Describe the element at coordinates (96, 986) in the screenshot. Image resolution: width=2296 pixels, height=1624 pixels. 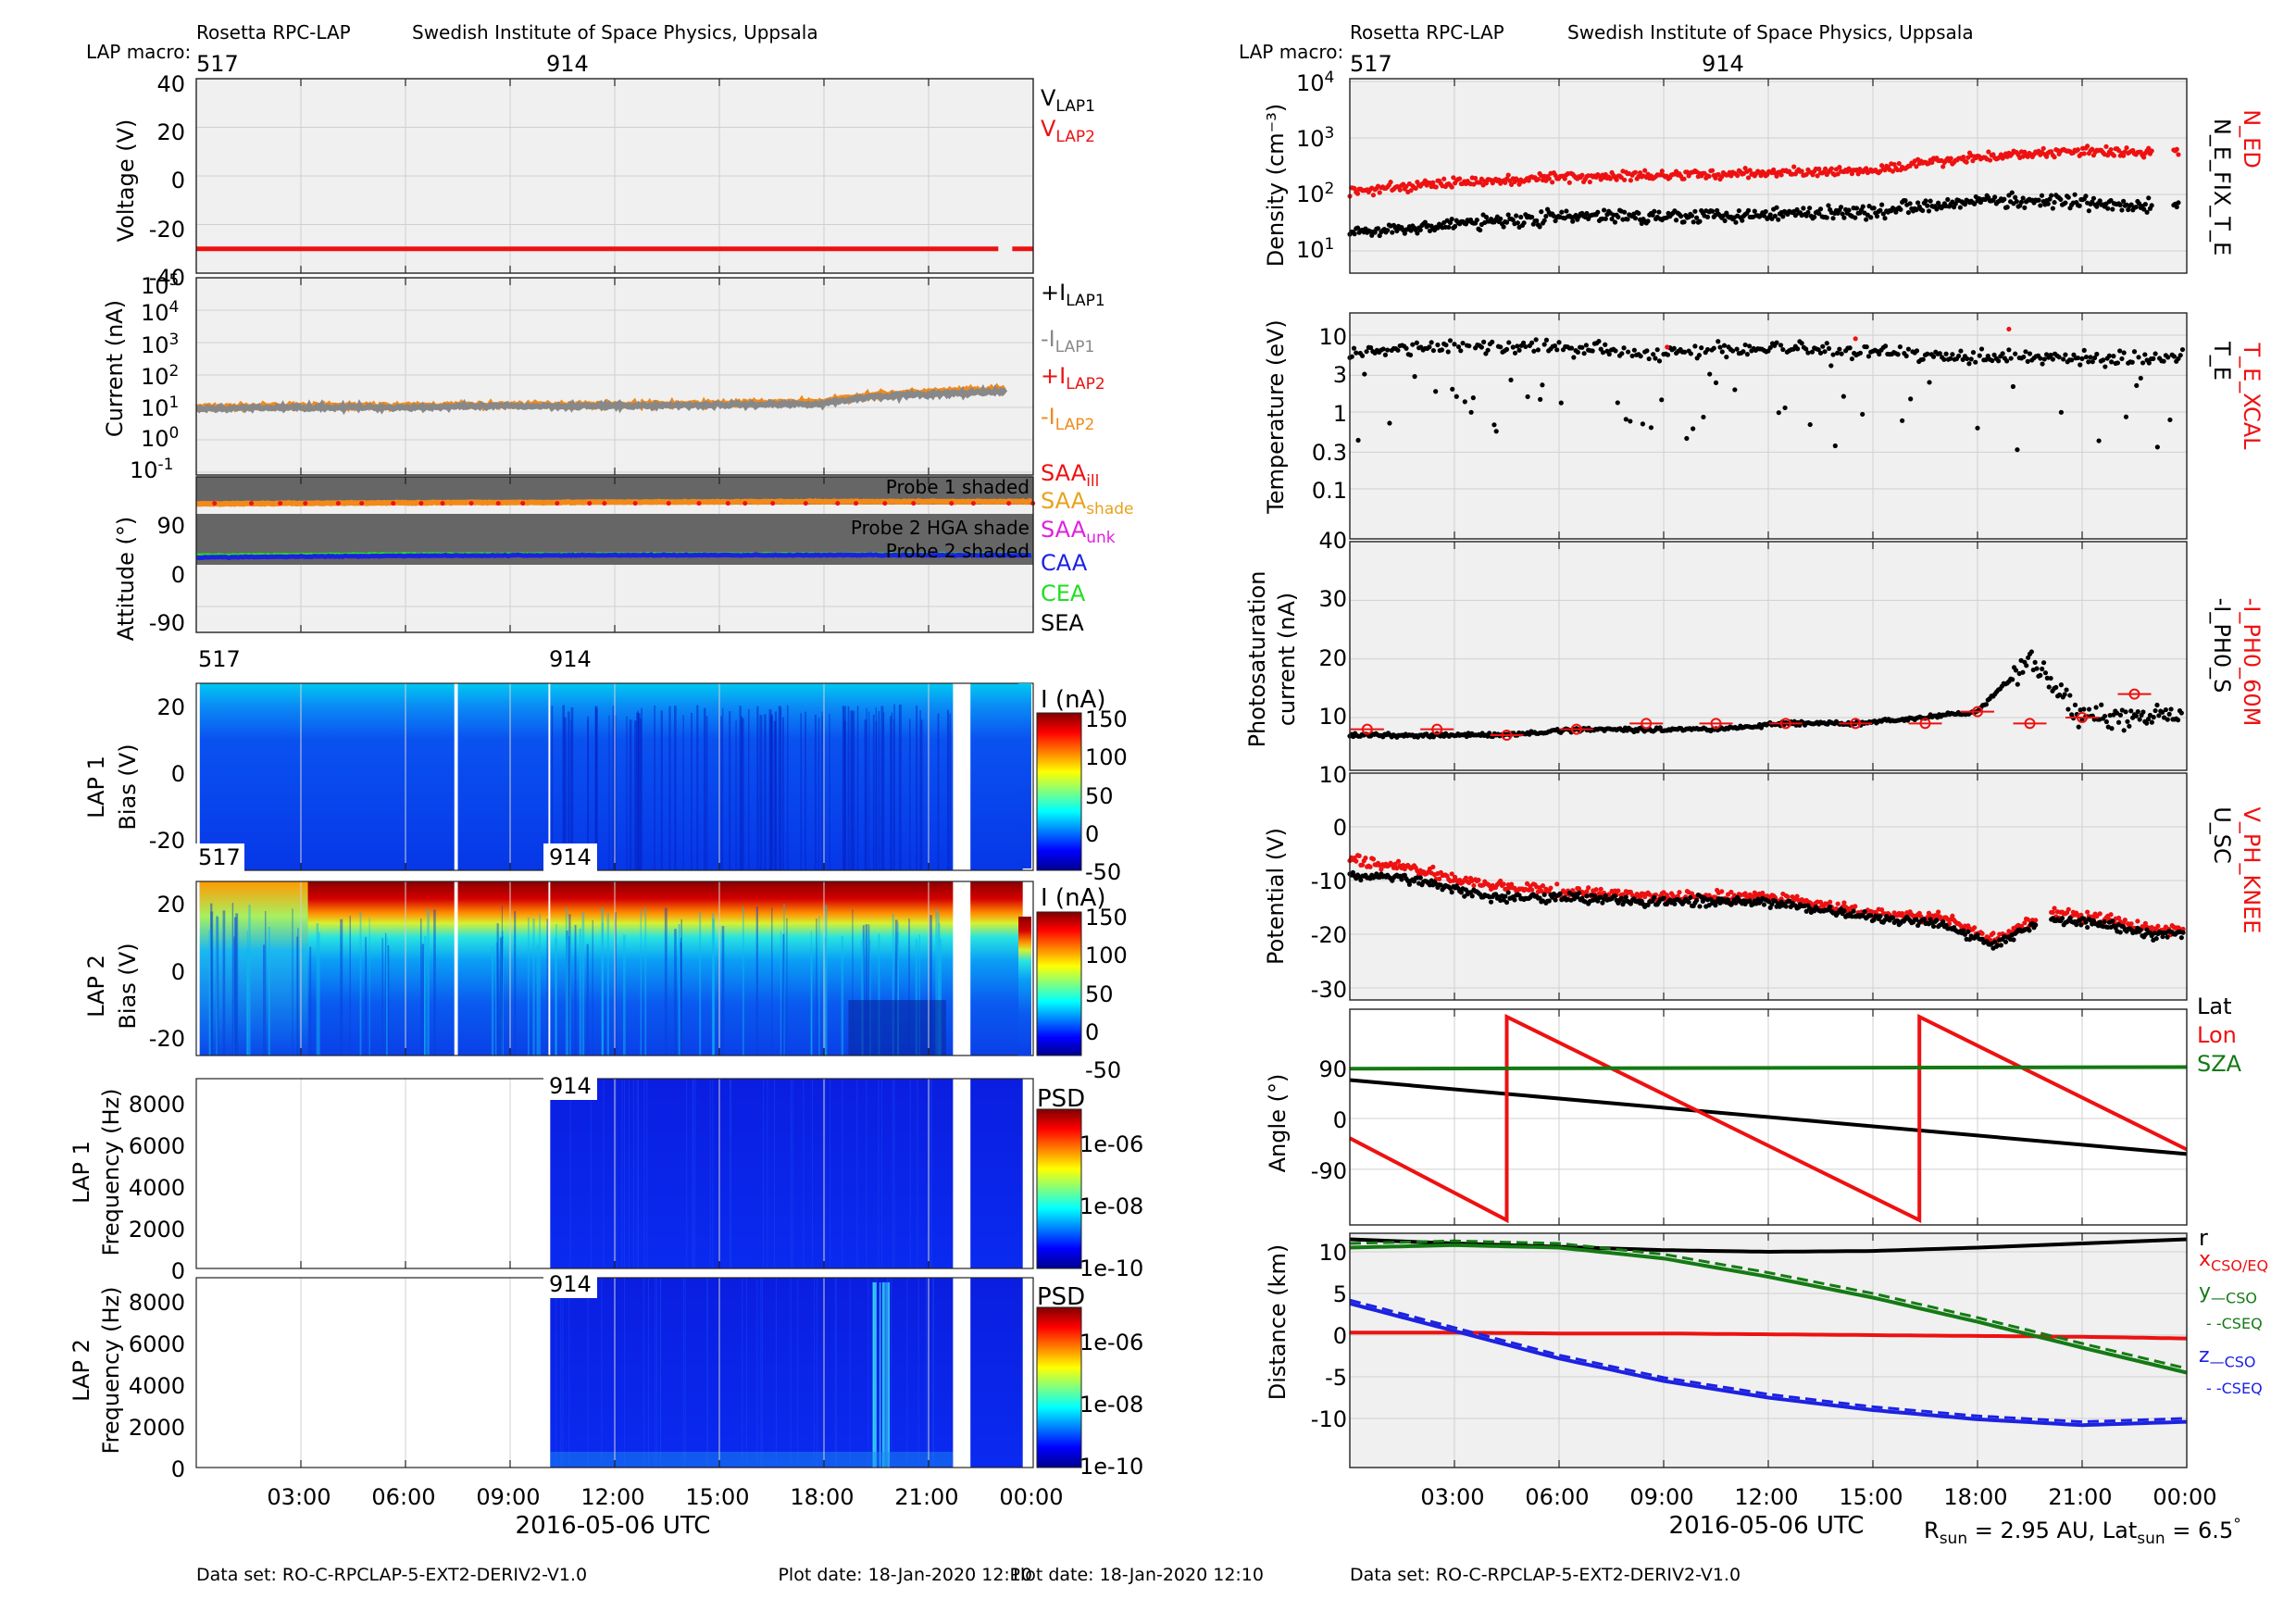
I see `lap2-bias-ylabel: LAP 2` at that location.